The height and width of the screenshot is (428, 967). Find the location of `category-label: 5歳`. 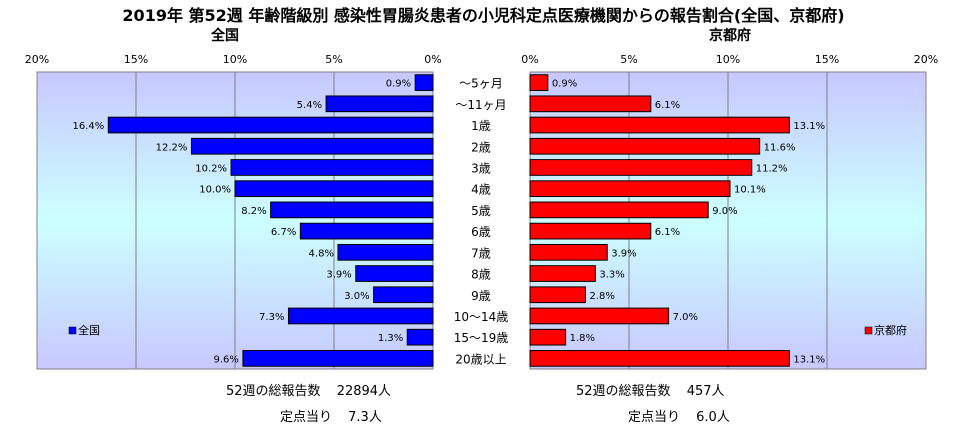

category-label: 5歳 is located at coordinates (481, 211).